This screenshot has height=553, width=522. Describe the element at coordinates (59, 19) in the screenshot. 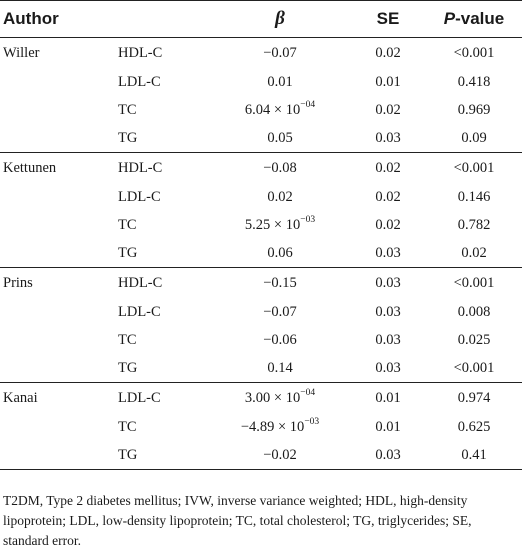

I see `column-header-author: Author` at that location.